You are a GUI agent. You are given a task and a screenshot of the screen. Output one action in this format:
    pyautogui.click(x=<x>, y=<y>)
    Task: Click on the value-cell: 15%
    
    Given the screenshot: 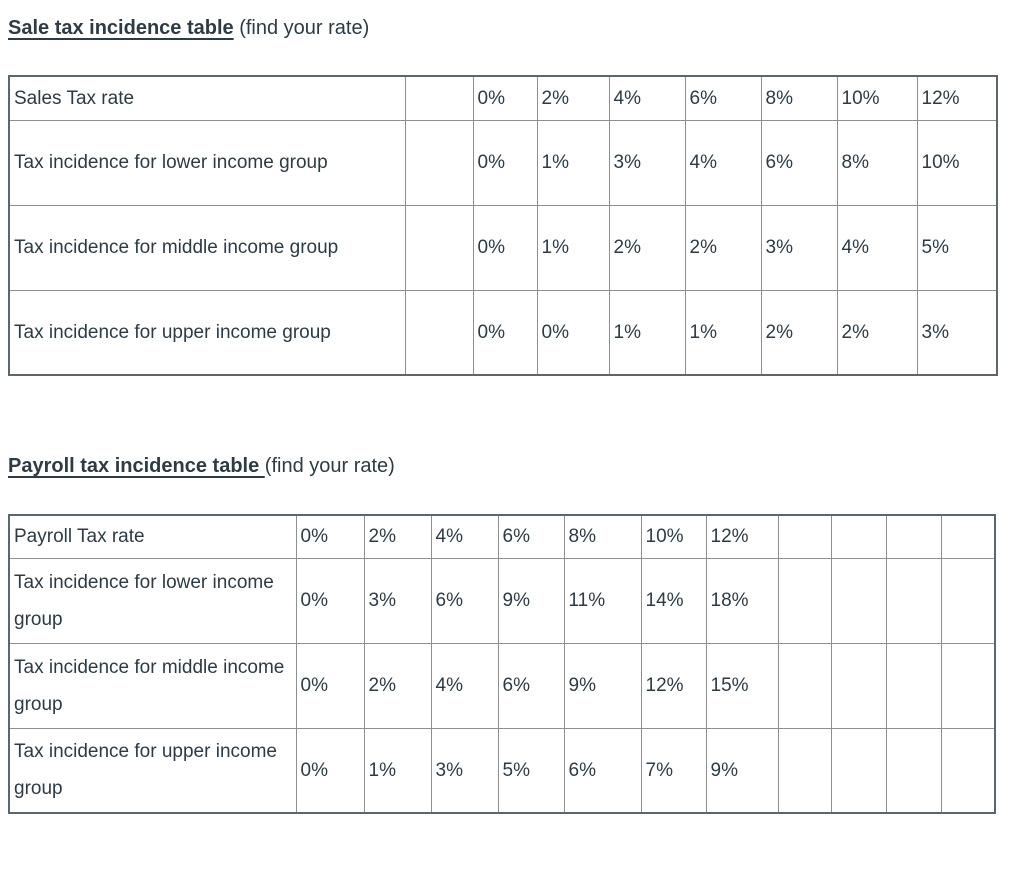 What is the action you would take?
    pyautogui.click(x=742, y=685)
    